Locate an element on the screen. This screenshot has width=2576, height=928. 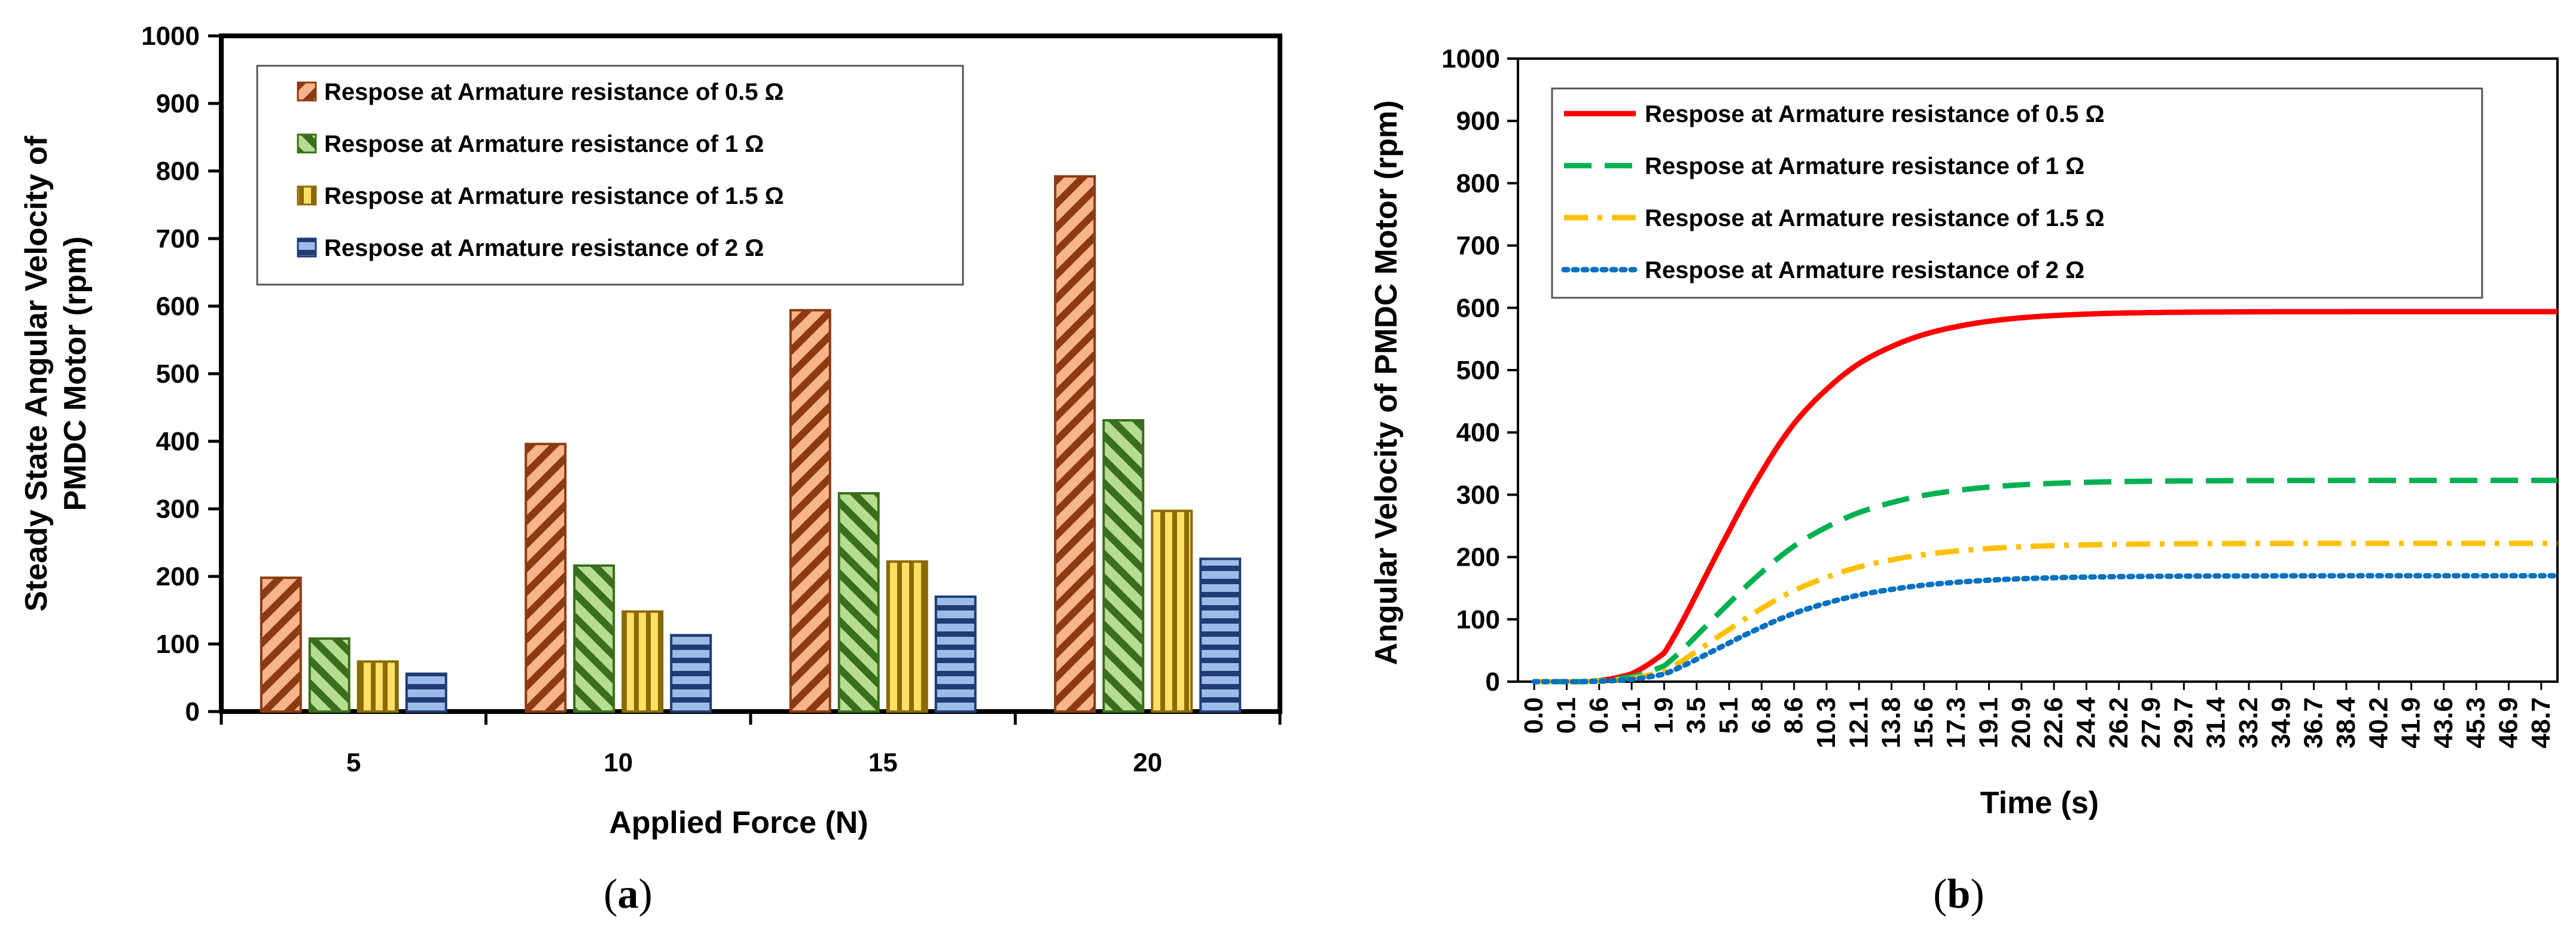
line-x-tick-label: 24.4 is located at coordinates (2086, 722).